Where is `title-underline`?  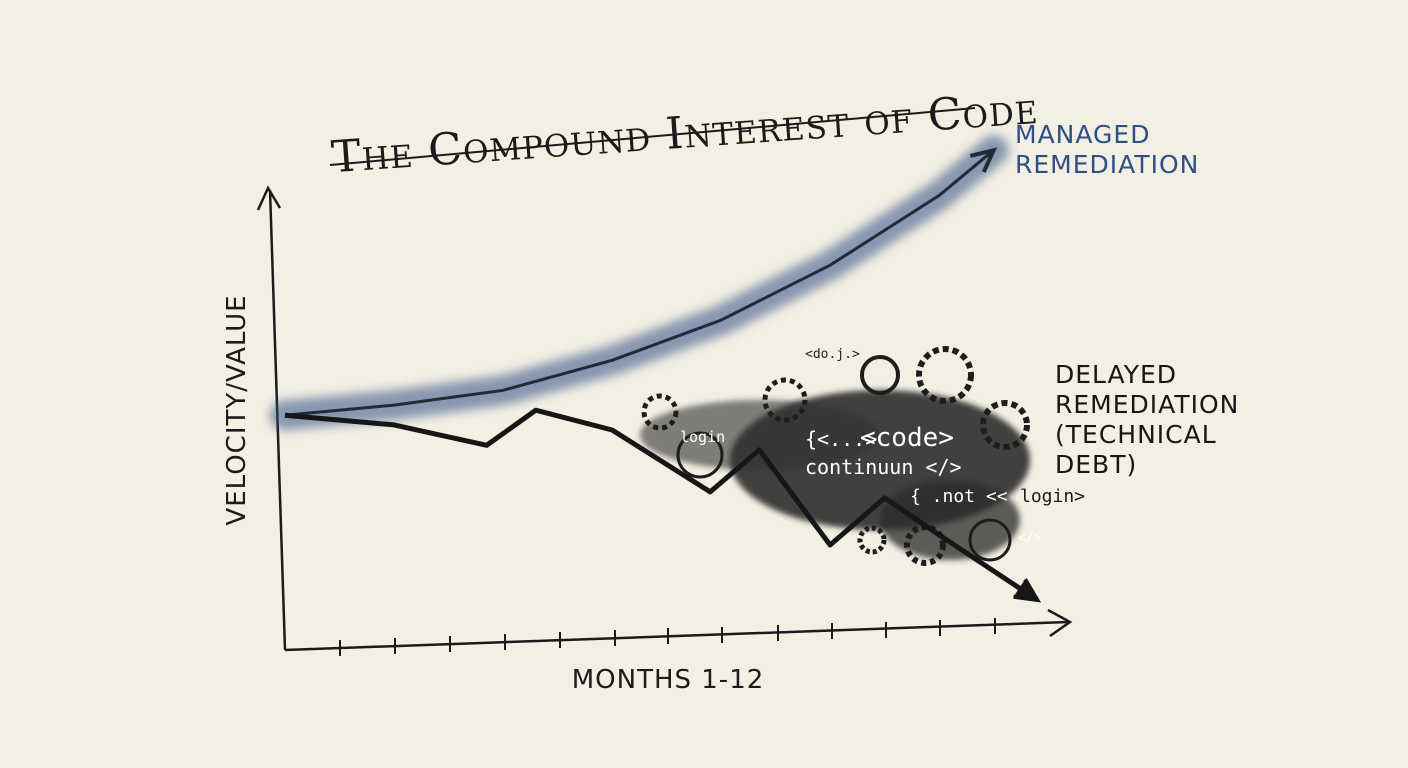
title-underline is located at coordinates (652, 136).